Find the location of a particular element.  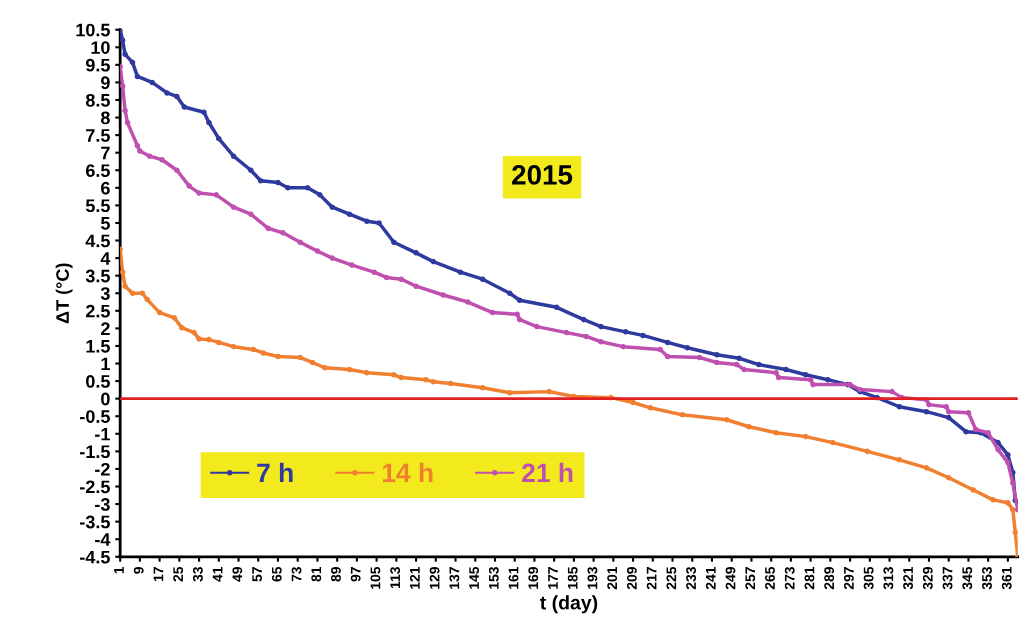

annotation: 2015 is located at coordinates (542, 175).